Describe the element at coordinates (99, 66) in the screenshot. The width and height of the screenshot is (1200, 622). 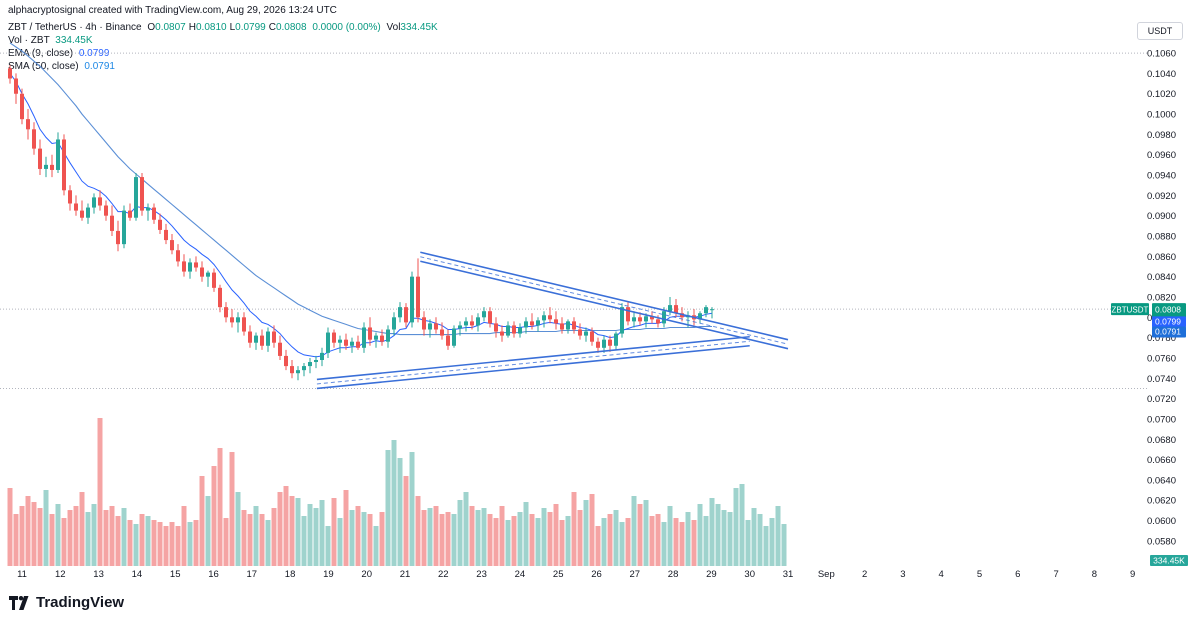
I see `legend-sma-value: 0.0791` at that location.